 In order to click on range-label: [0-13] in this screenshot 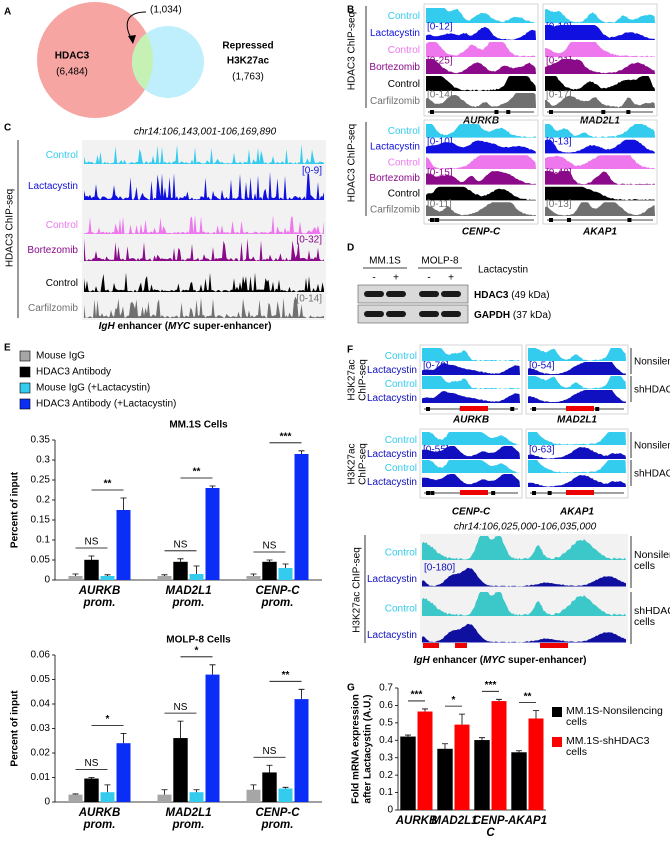, I will do `click(559, 141)`.